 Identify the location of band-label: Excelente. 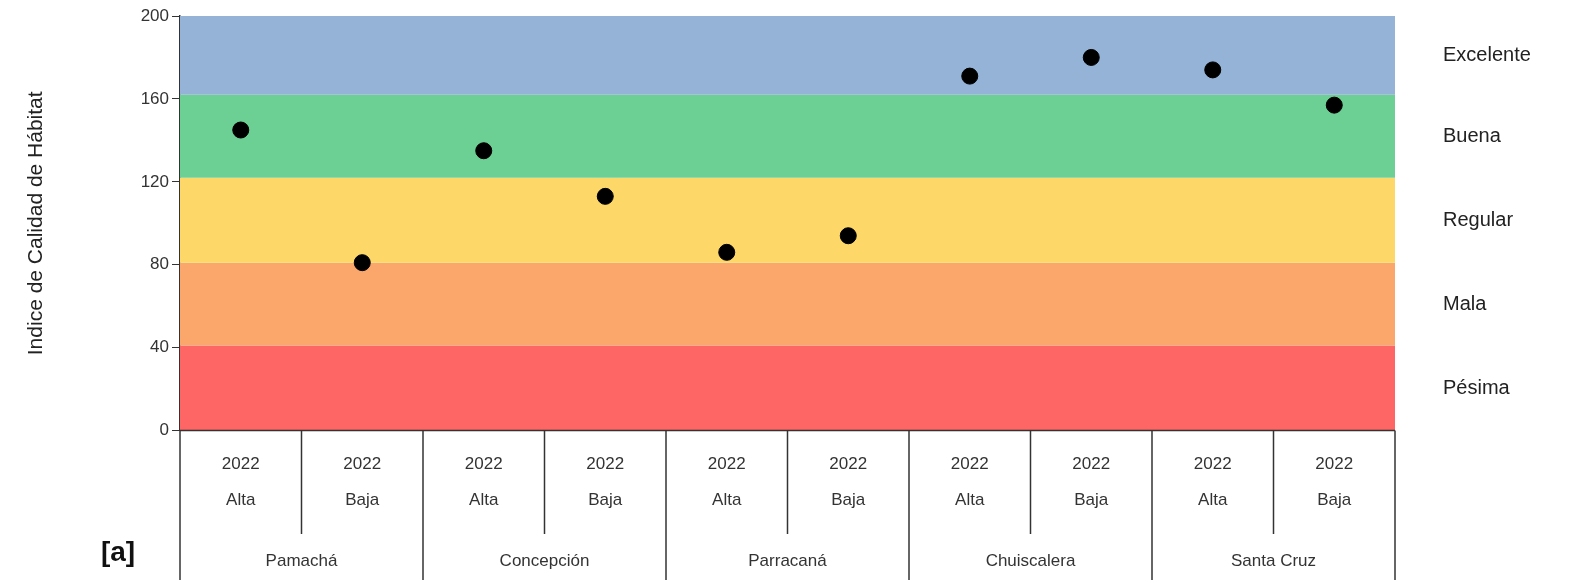
(1487, 53).